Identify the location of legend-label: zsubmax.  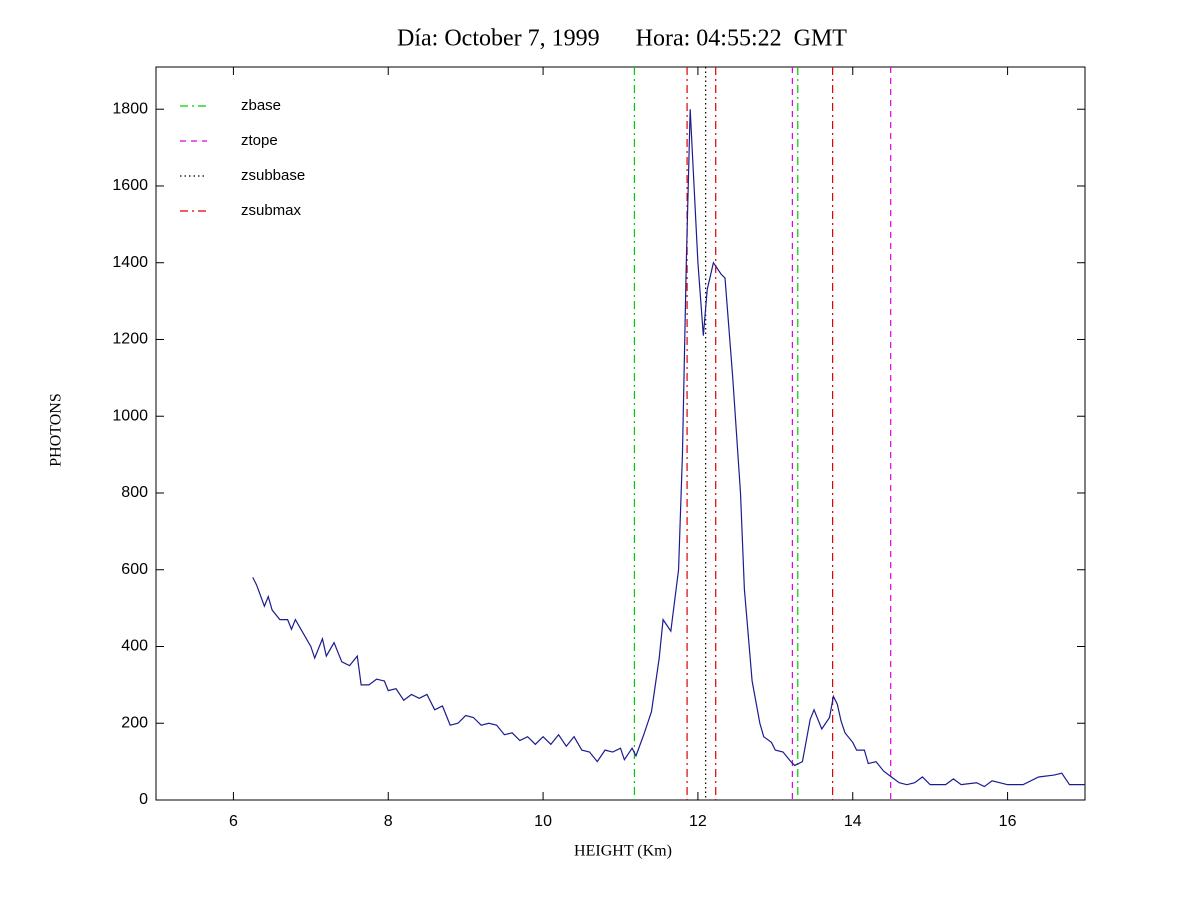
(271, 210).